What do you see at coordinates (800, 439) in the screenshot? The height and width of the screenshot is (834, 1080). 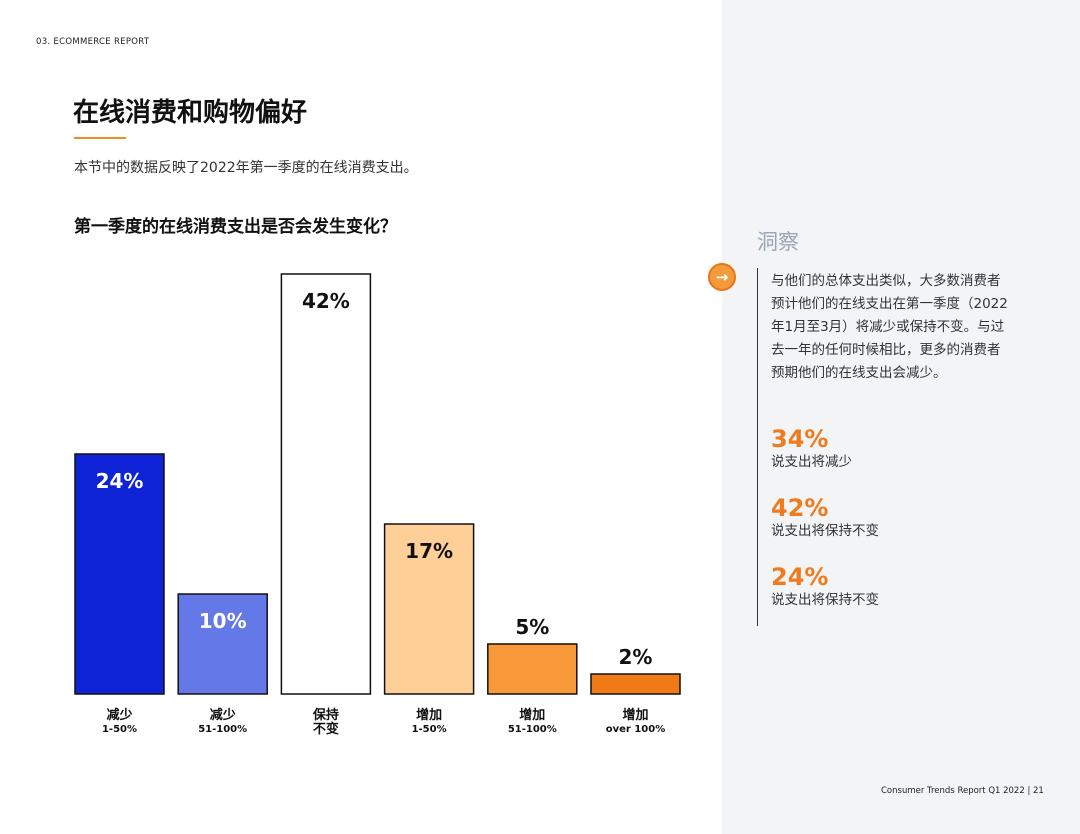 I see `stat-value: 34%` at bounding box center [800, 439].